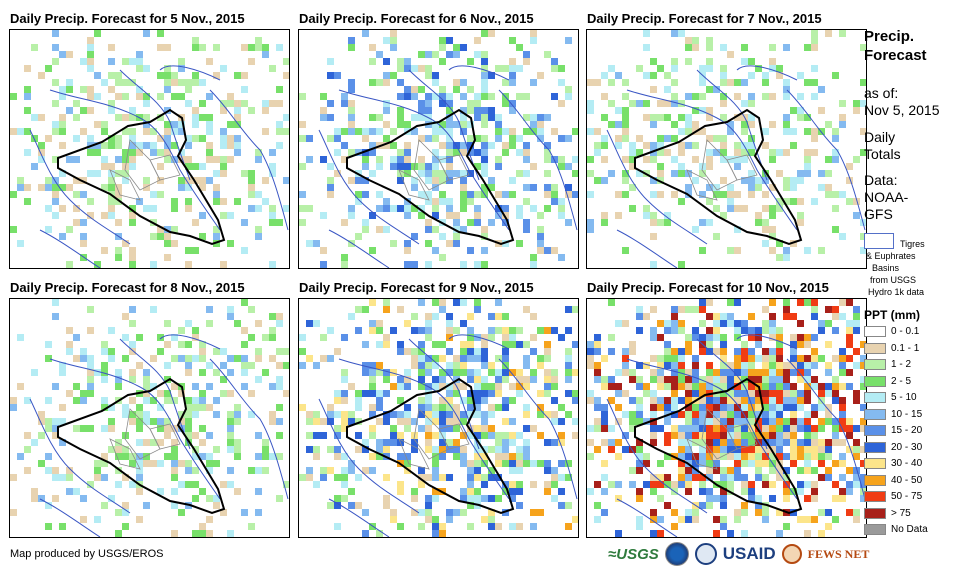 This screenshot has width=967, height=576. I want to click on precip-cells, so click(438, 149).